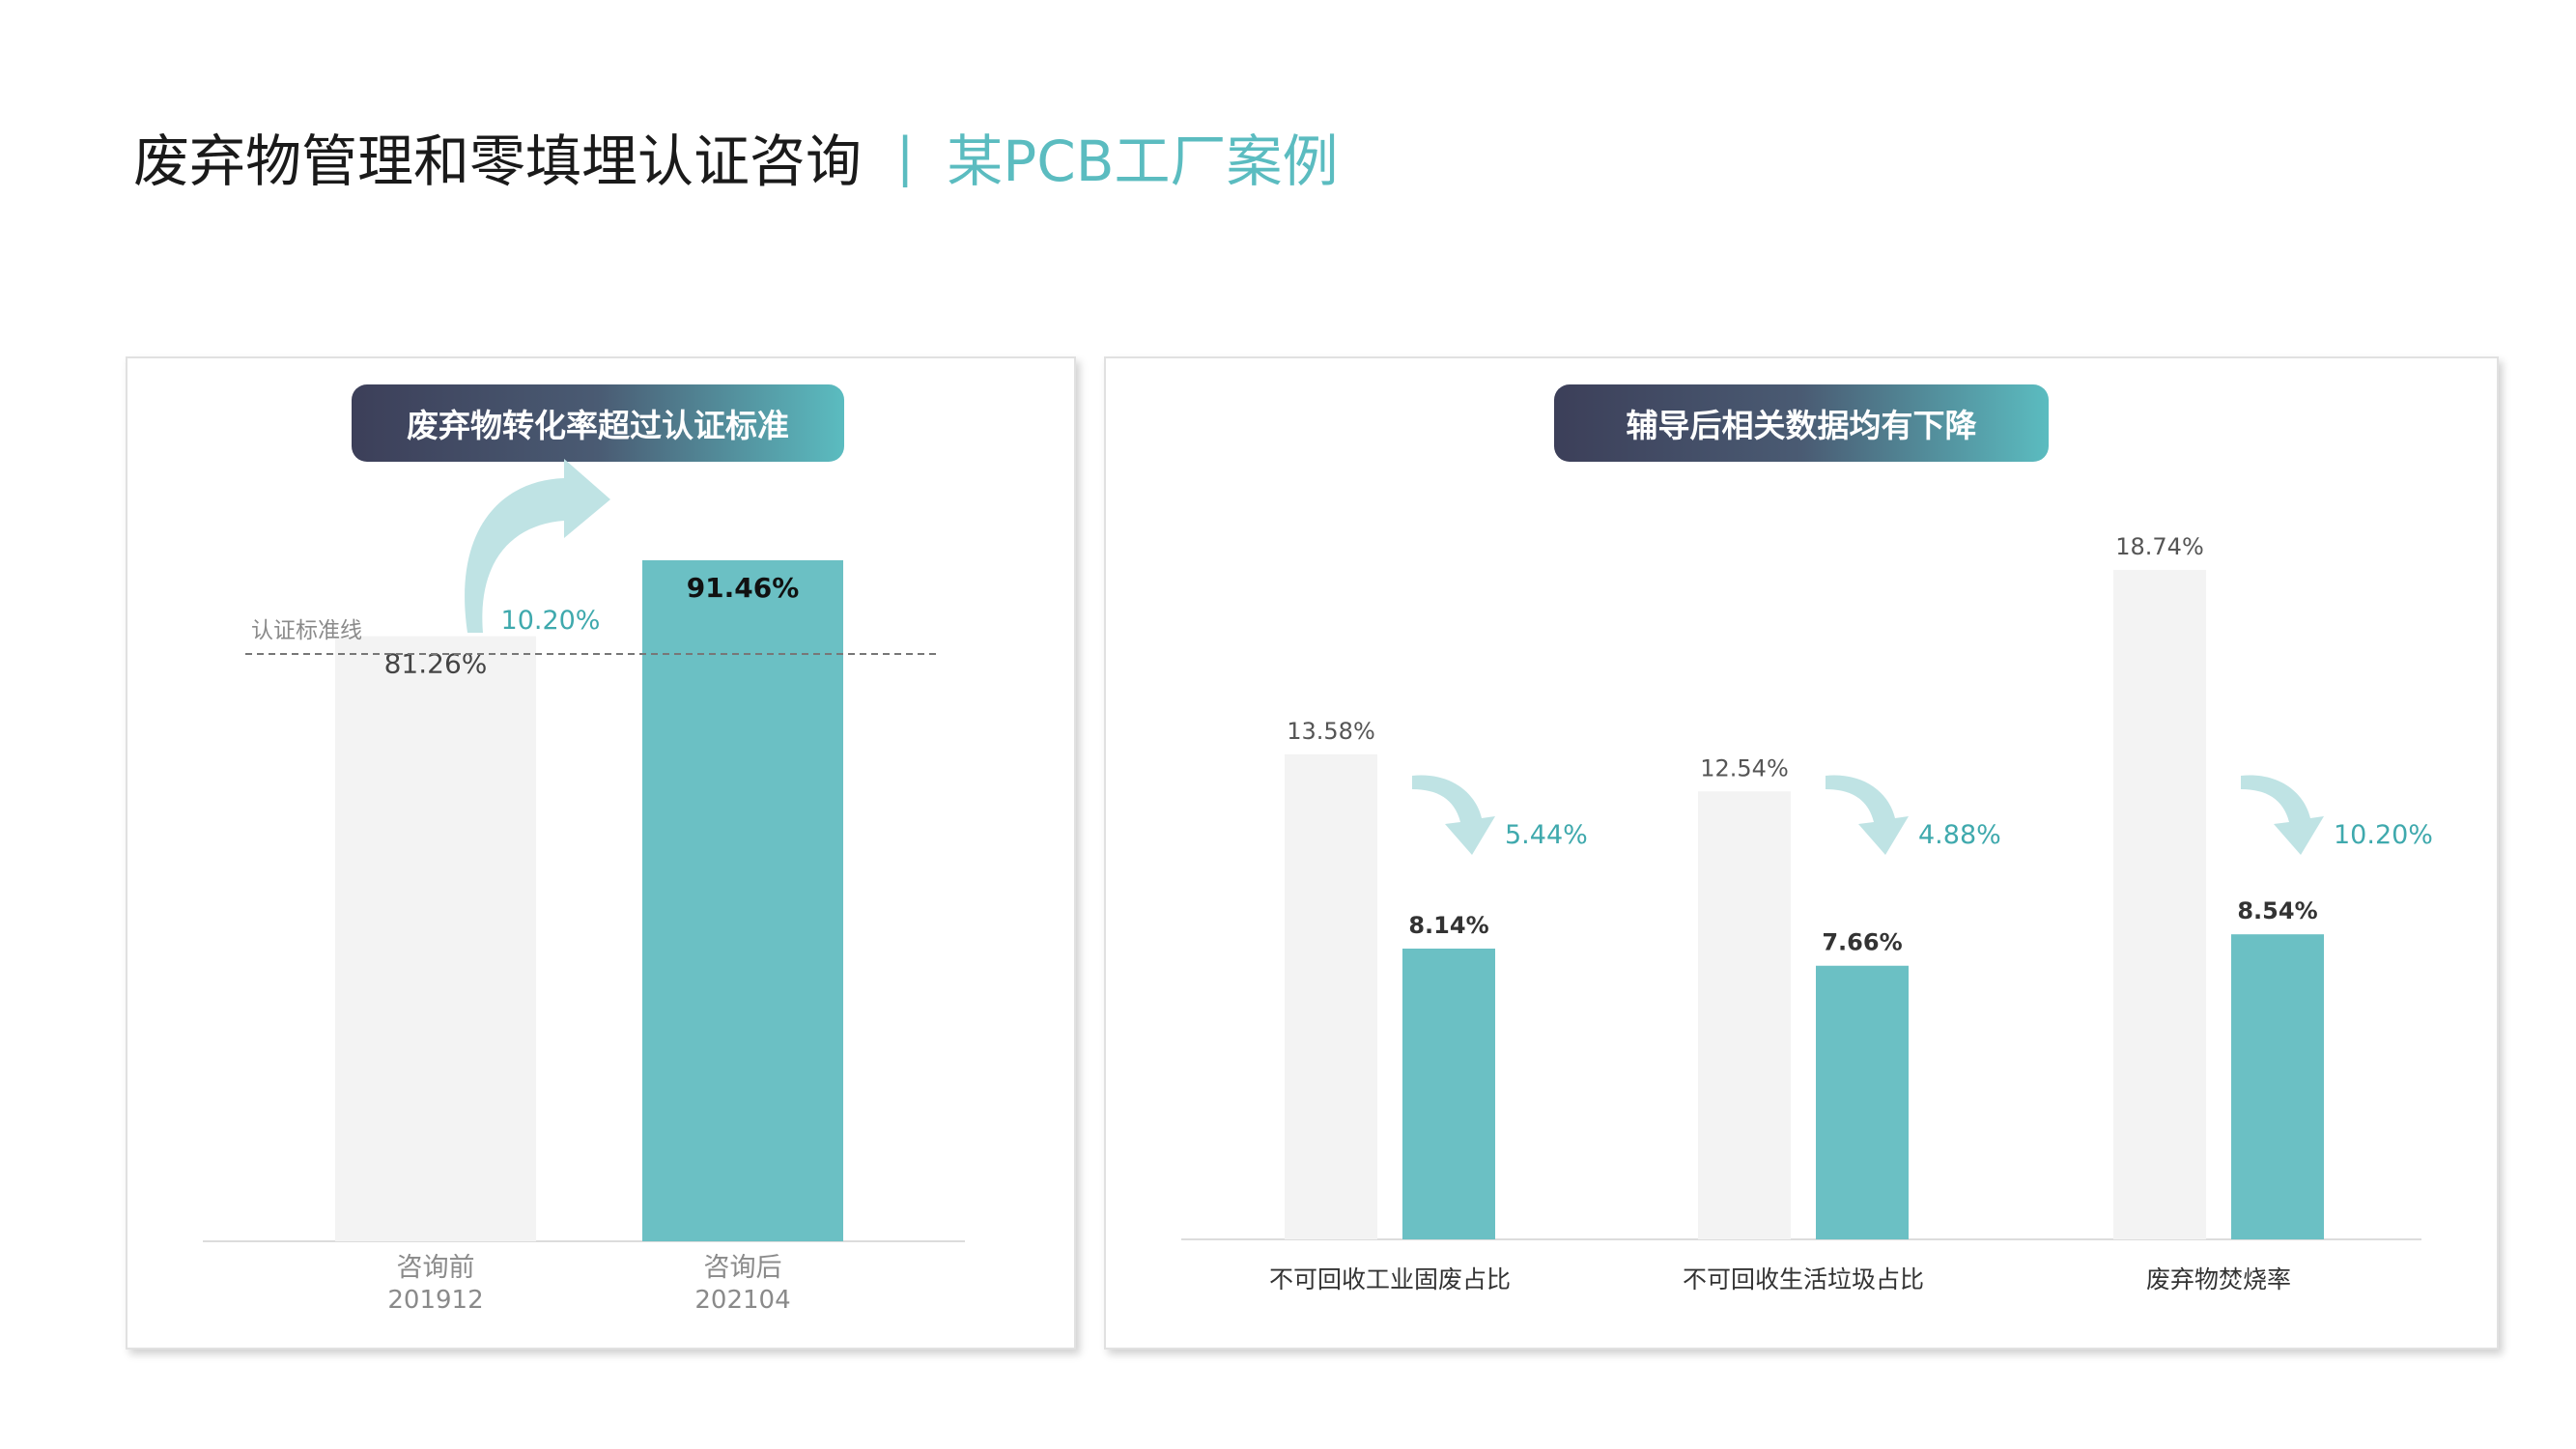  Describe the element at coordinates (1801, 423) in the screenshot. I see `right-panel-title: 辅导后相关数据均有下降` at that location.